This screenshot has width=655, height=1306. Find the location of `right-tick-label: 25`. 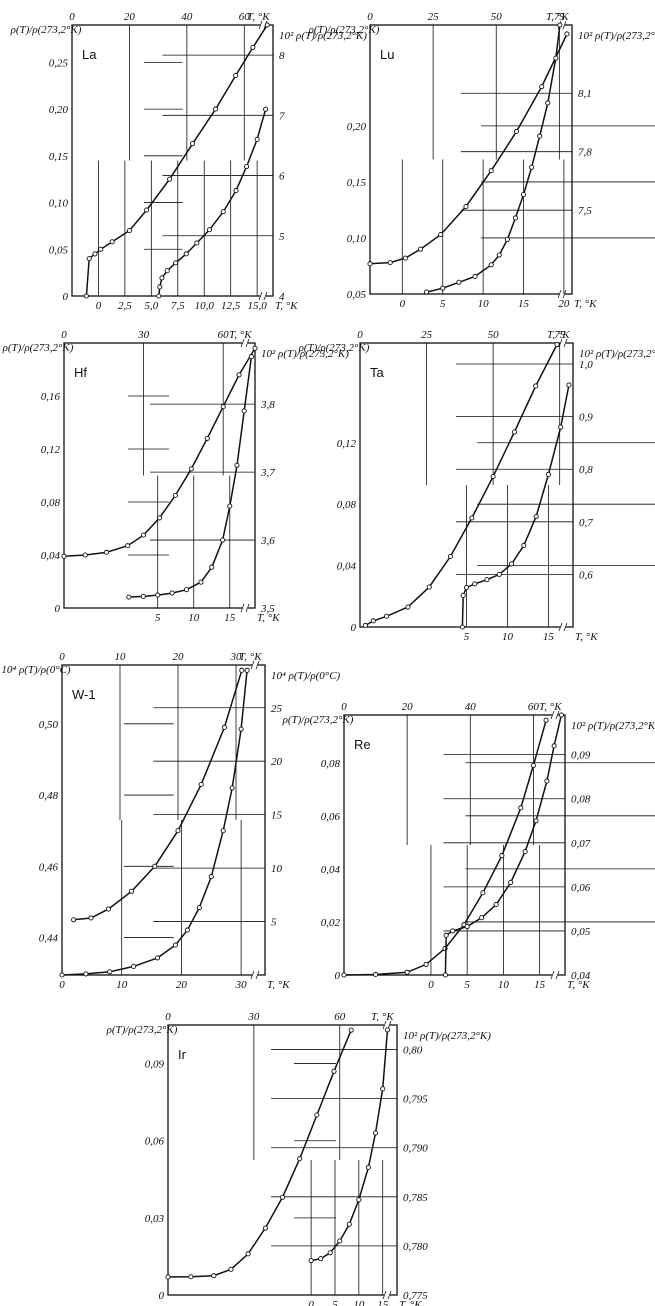

right-tick-label: 25 is located at coordinates (277, 709).